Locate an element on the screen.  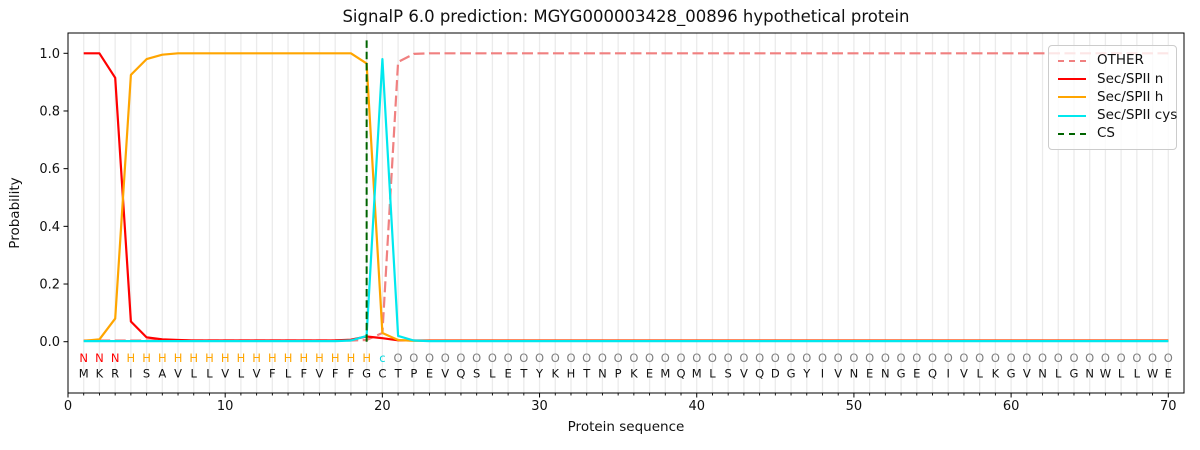
legend-label: Sec/SPII cys is located at coordinates (1137, 114).